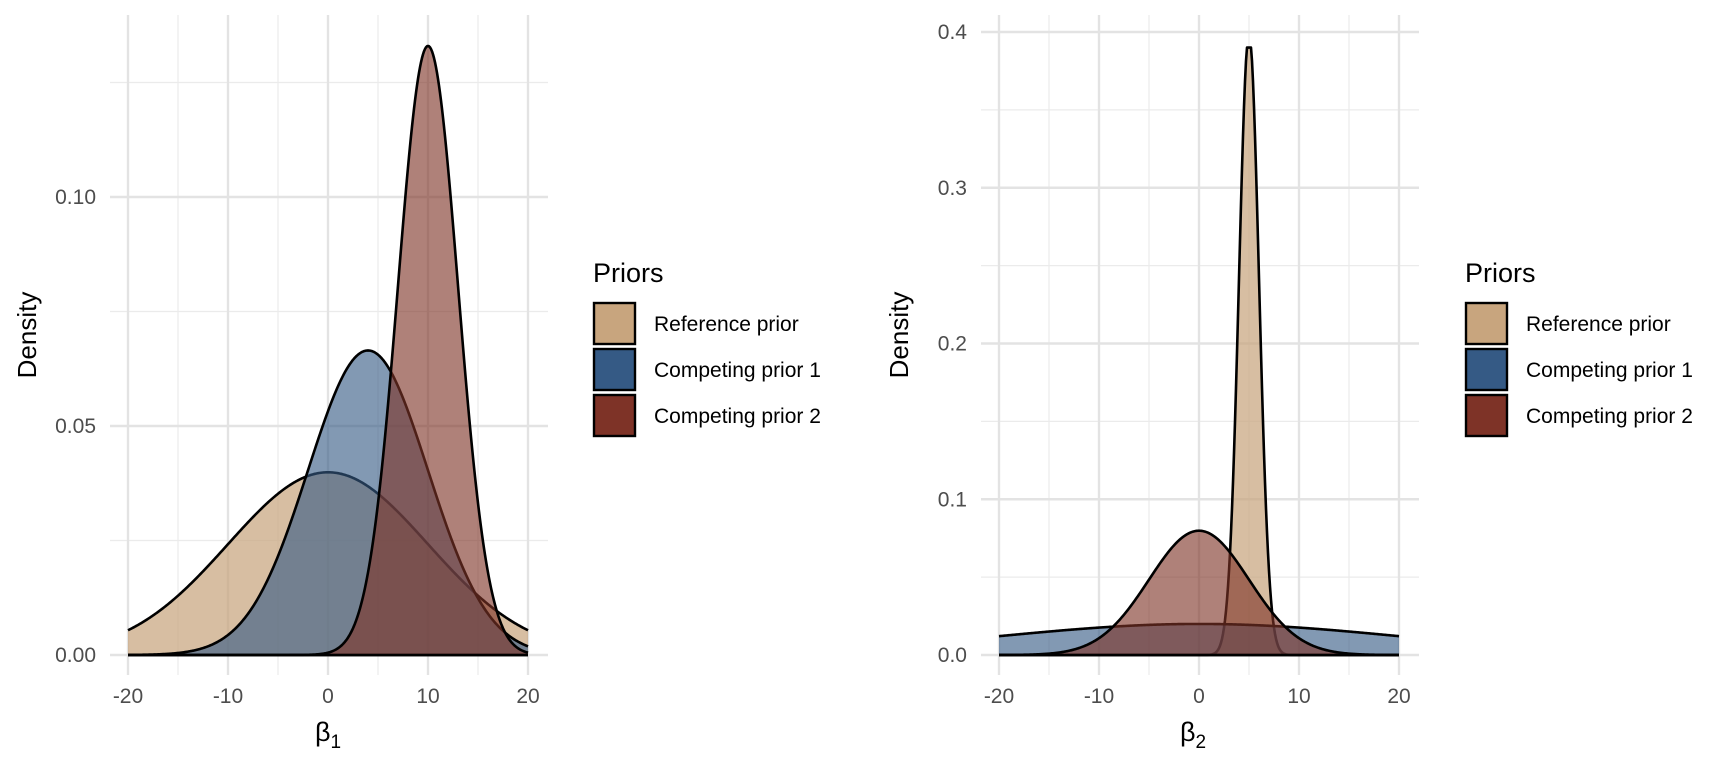  I want to click on y-tick-label: 0.4, so click(953, 32).